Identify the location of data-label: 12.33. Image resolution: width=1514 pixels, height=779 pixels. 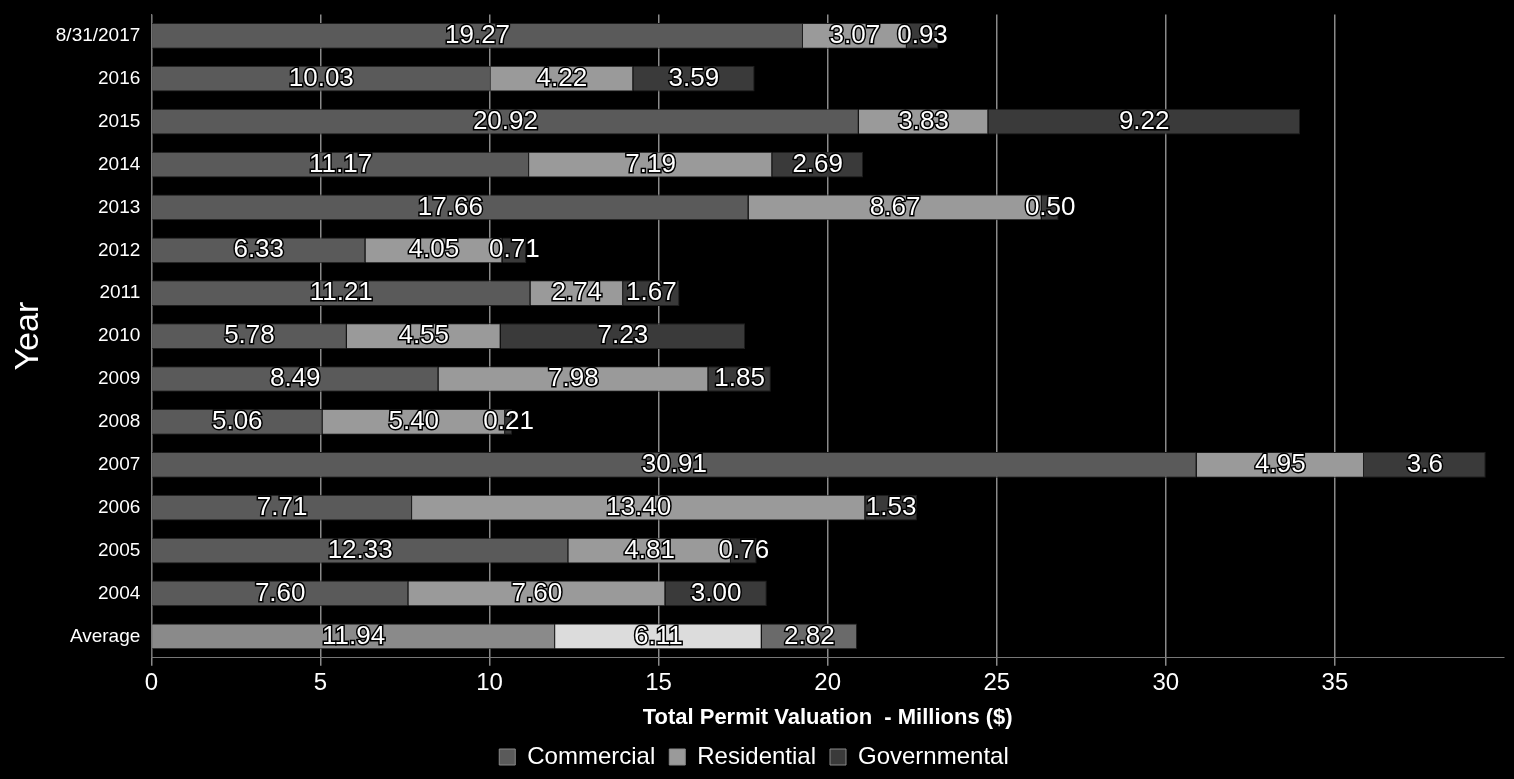
(360, 548).